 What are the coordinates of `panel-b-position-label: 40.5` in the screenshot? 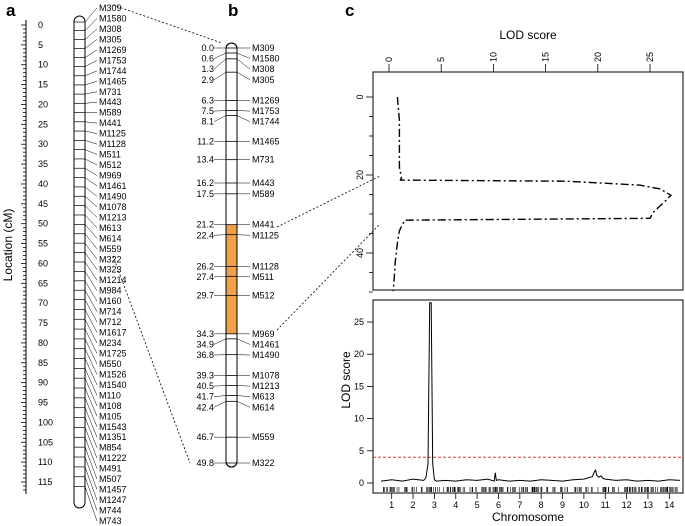 It's located at (205, 386).